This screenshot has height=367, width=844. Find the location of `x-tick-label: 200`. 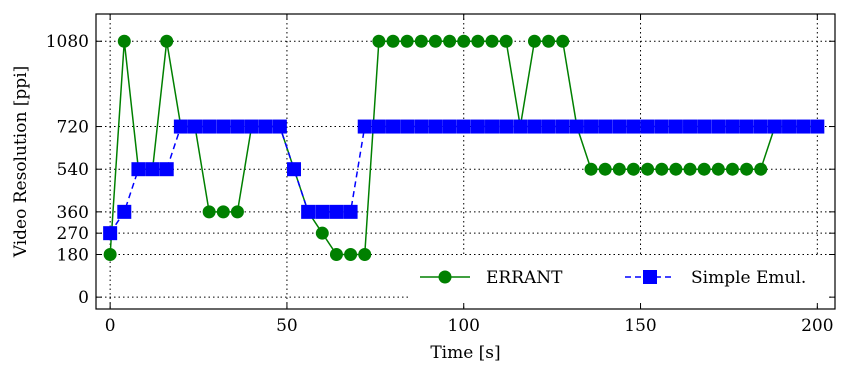

x-tick-label: 200 is located at coordinates (817, 326).